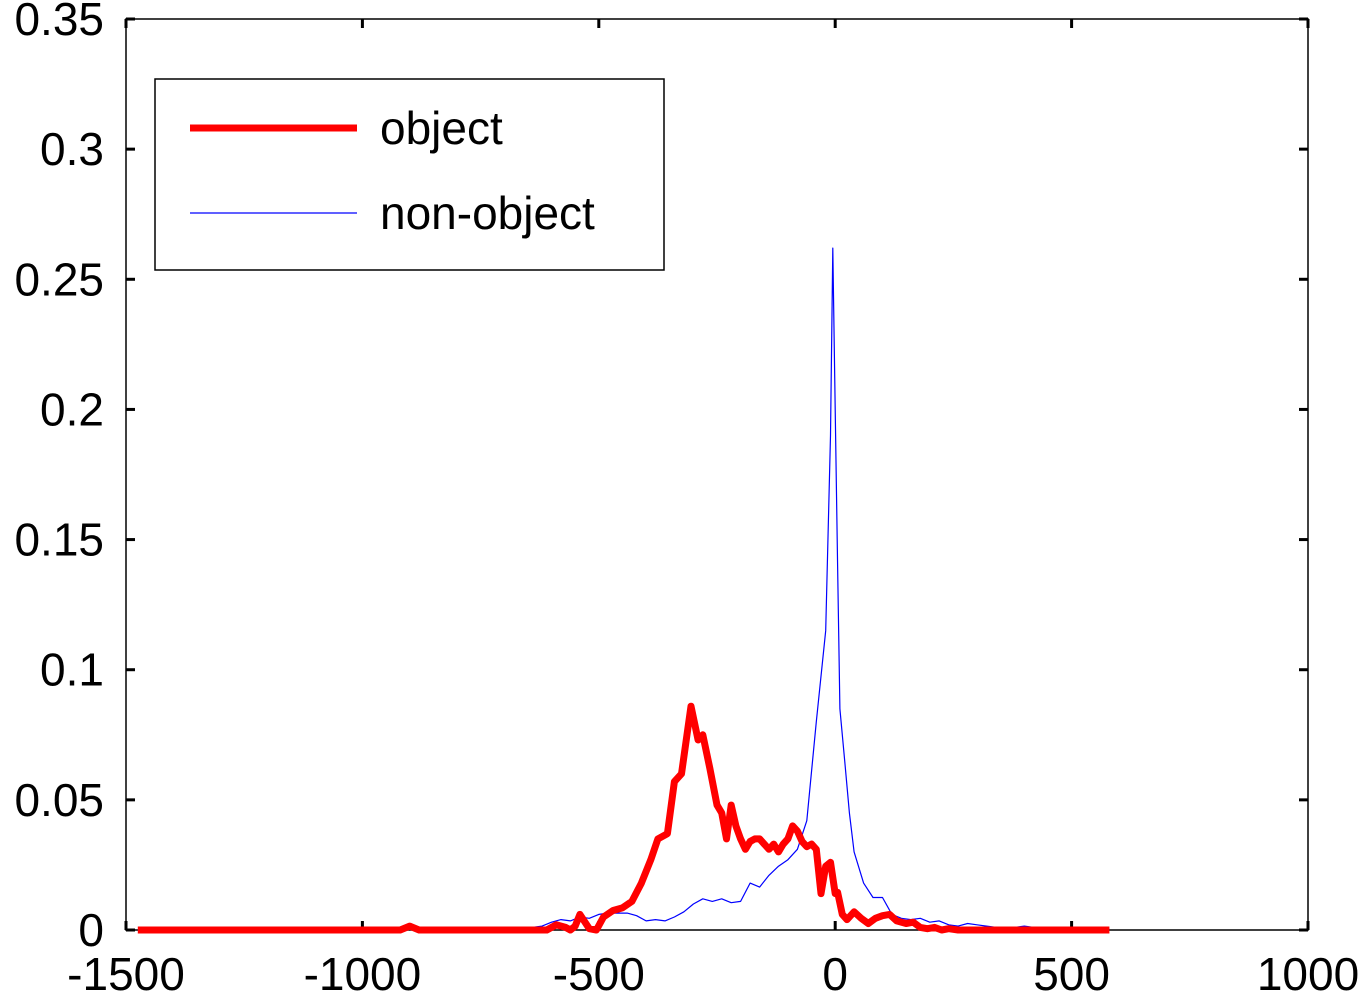 The width and height of the screenshot is (1365, 1000). What do you see at coordinates (713, 974) in the screenshot?
I see `x-tick-labels: -1500 -1000 -500 0 500 1000` at bounding box center [713, 974].